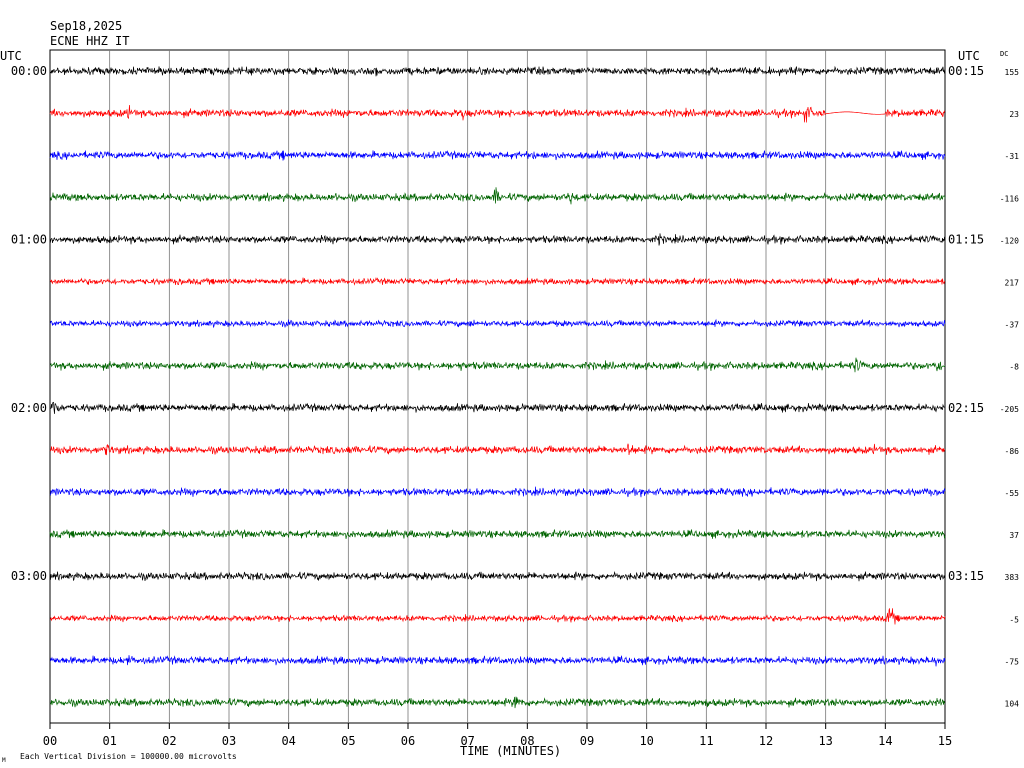  Describe the element at coordinates (1014, 619) in the screenshot. I see `dc-offset-label: -5` at that location.